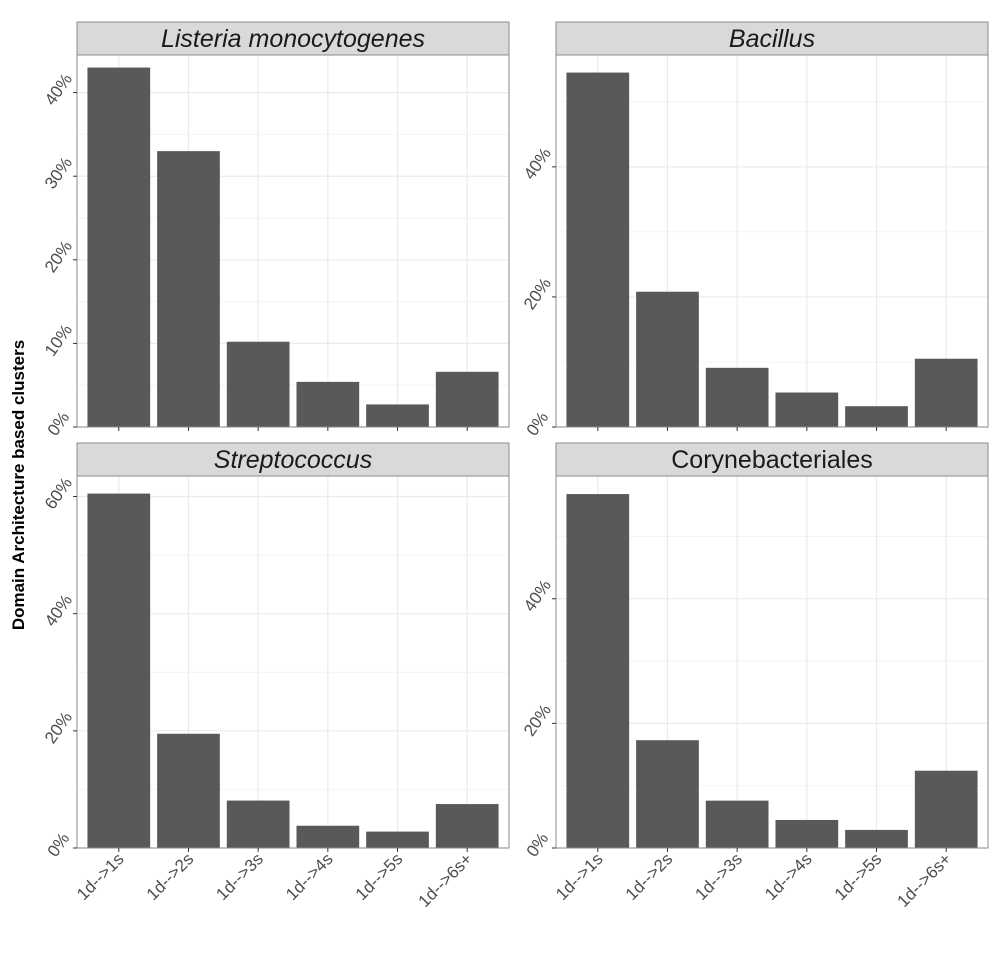 The width and height of the screenshot is (1000, 966). Describe the element at coordinates (58, 493) in the screenshot. I see `y-tick-label: 60%` at that location.